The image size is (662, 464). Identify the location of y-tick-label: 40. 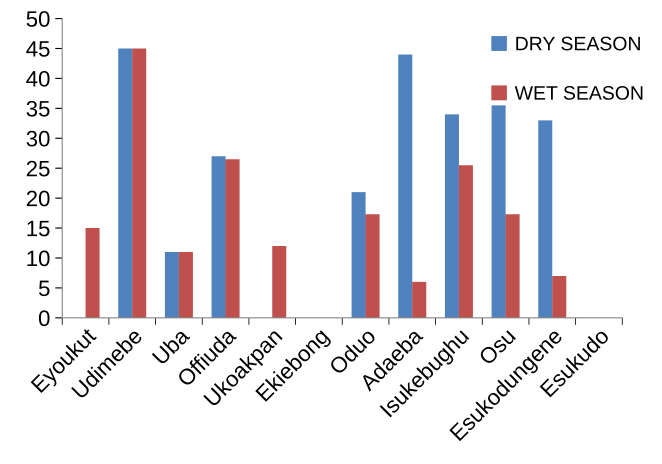
(38, 78).